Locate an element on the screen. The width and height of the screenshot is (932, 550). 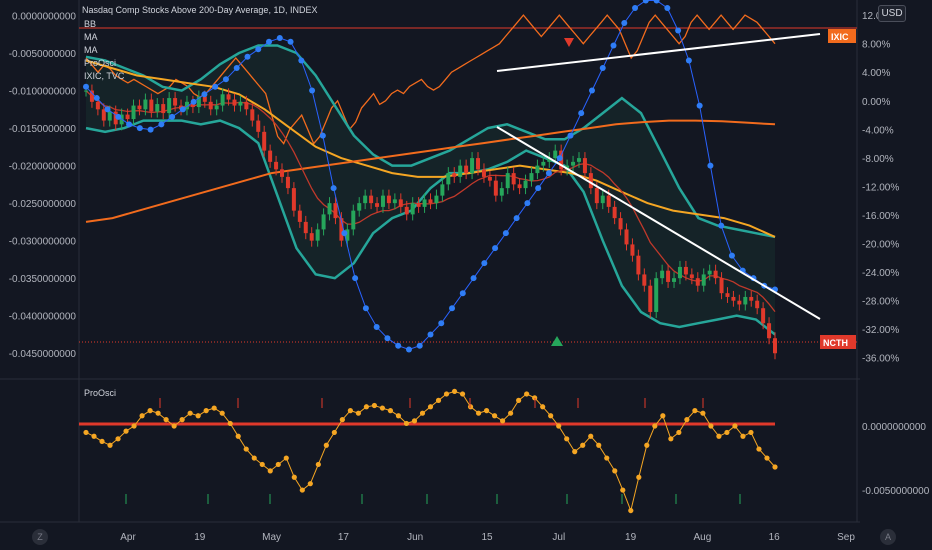
right-tick-label: -16.00% is located at coordinates (880, 216).